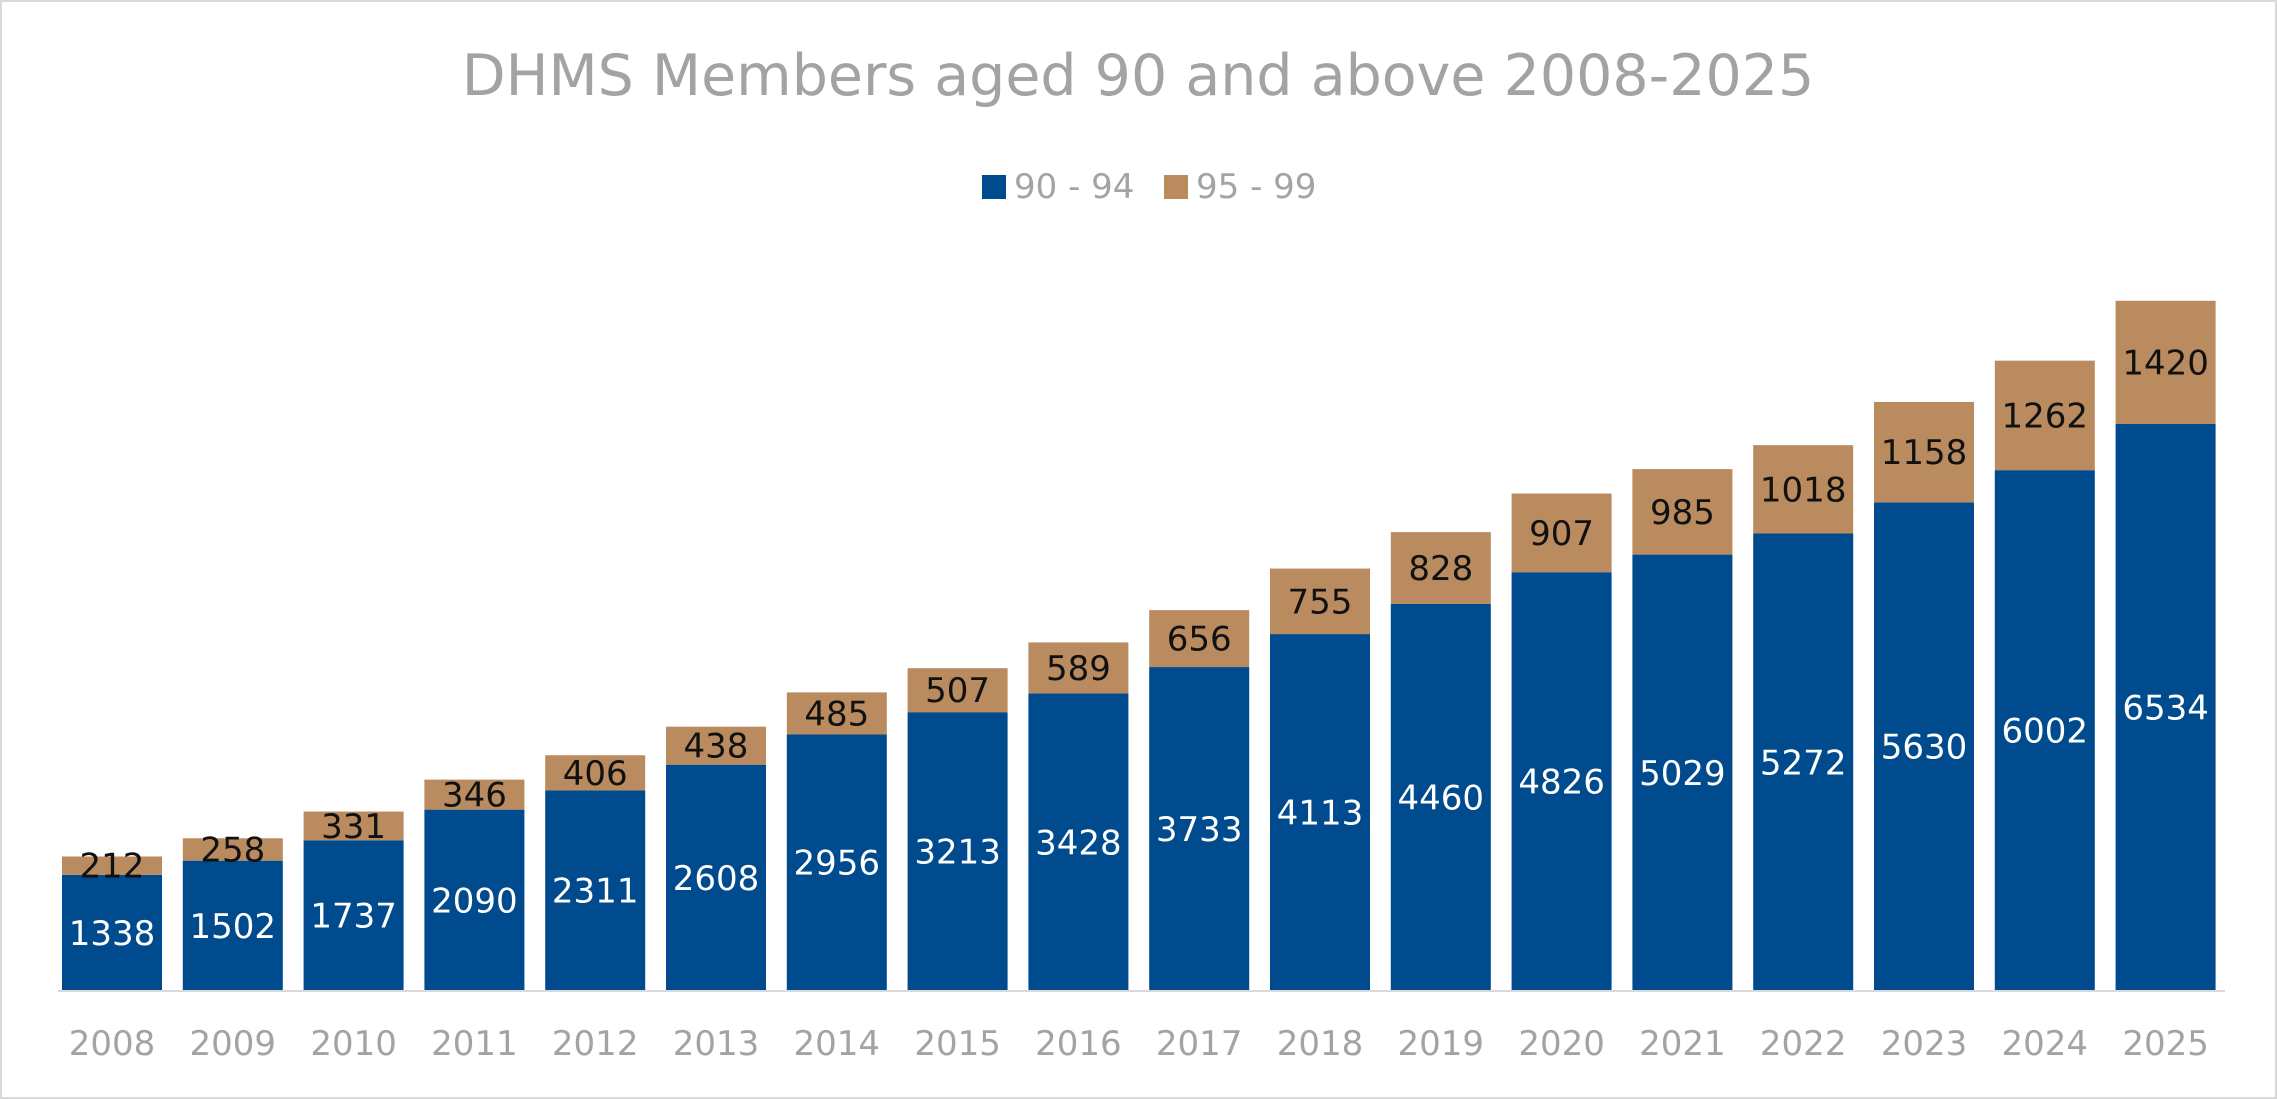  I want to click on bar-90-94-2023, so click(1924, 746).